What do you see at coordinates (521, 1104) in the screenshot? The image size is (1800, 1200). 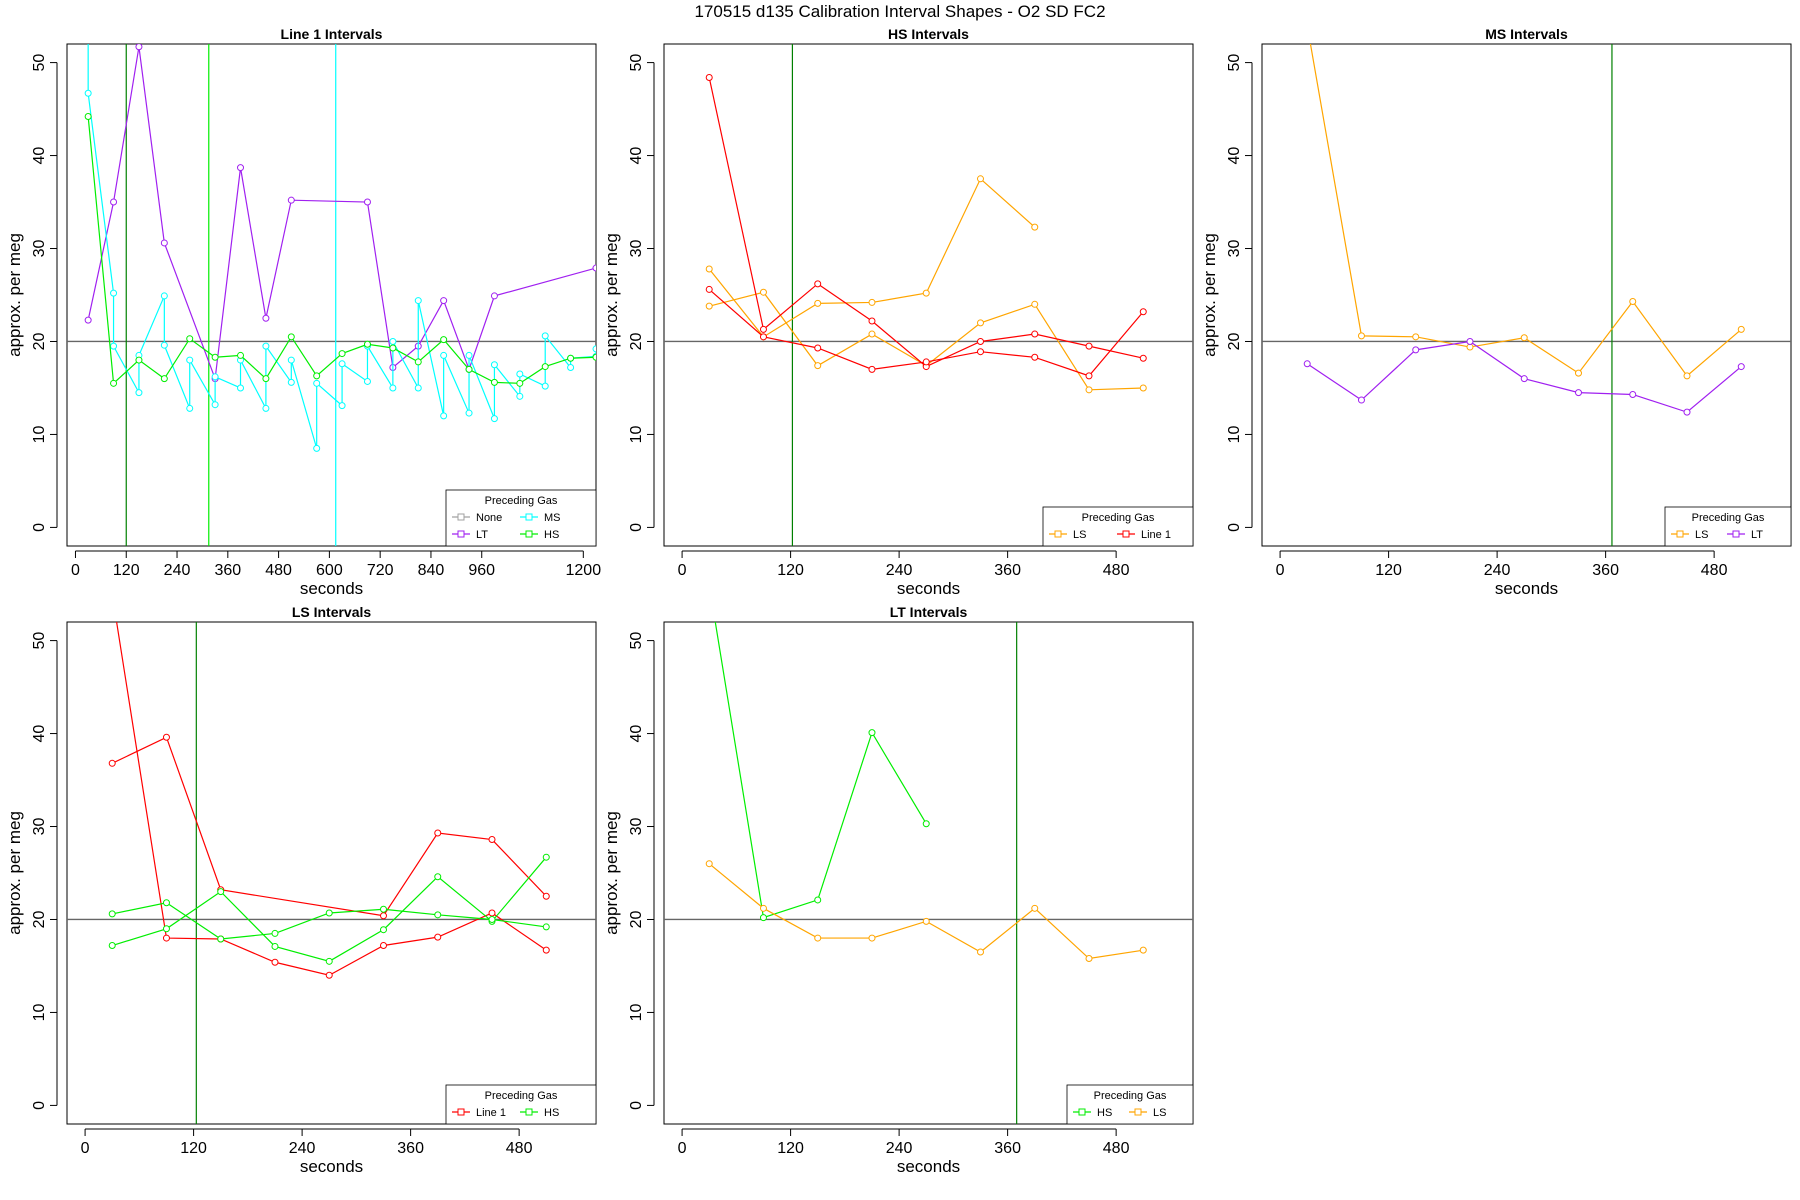 I see `legend: Preceding Gas Line 1 HS` at bounding box center [521, 1104].